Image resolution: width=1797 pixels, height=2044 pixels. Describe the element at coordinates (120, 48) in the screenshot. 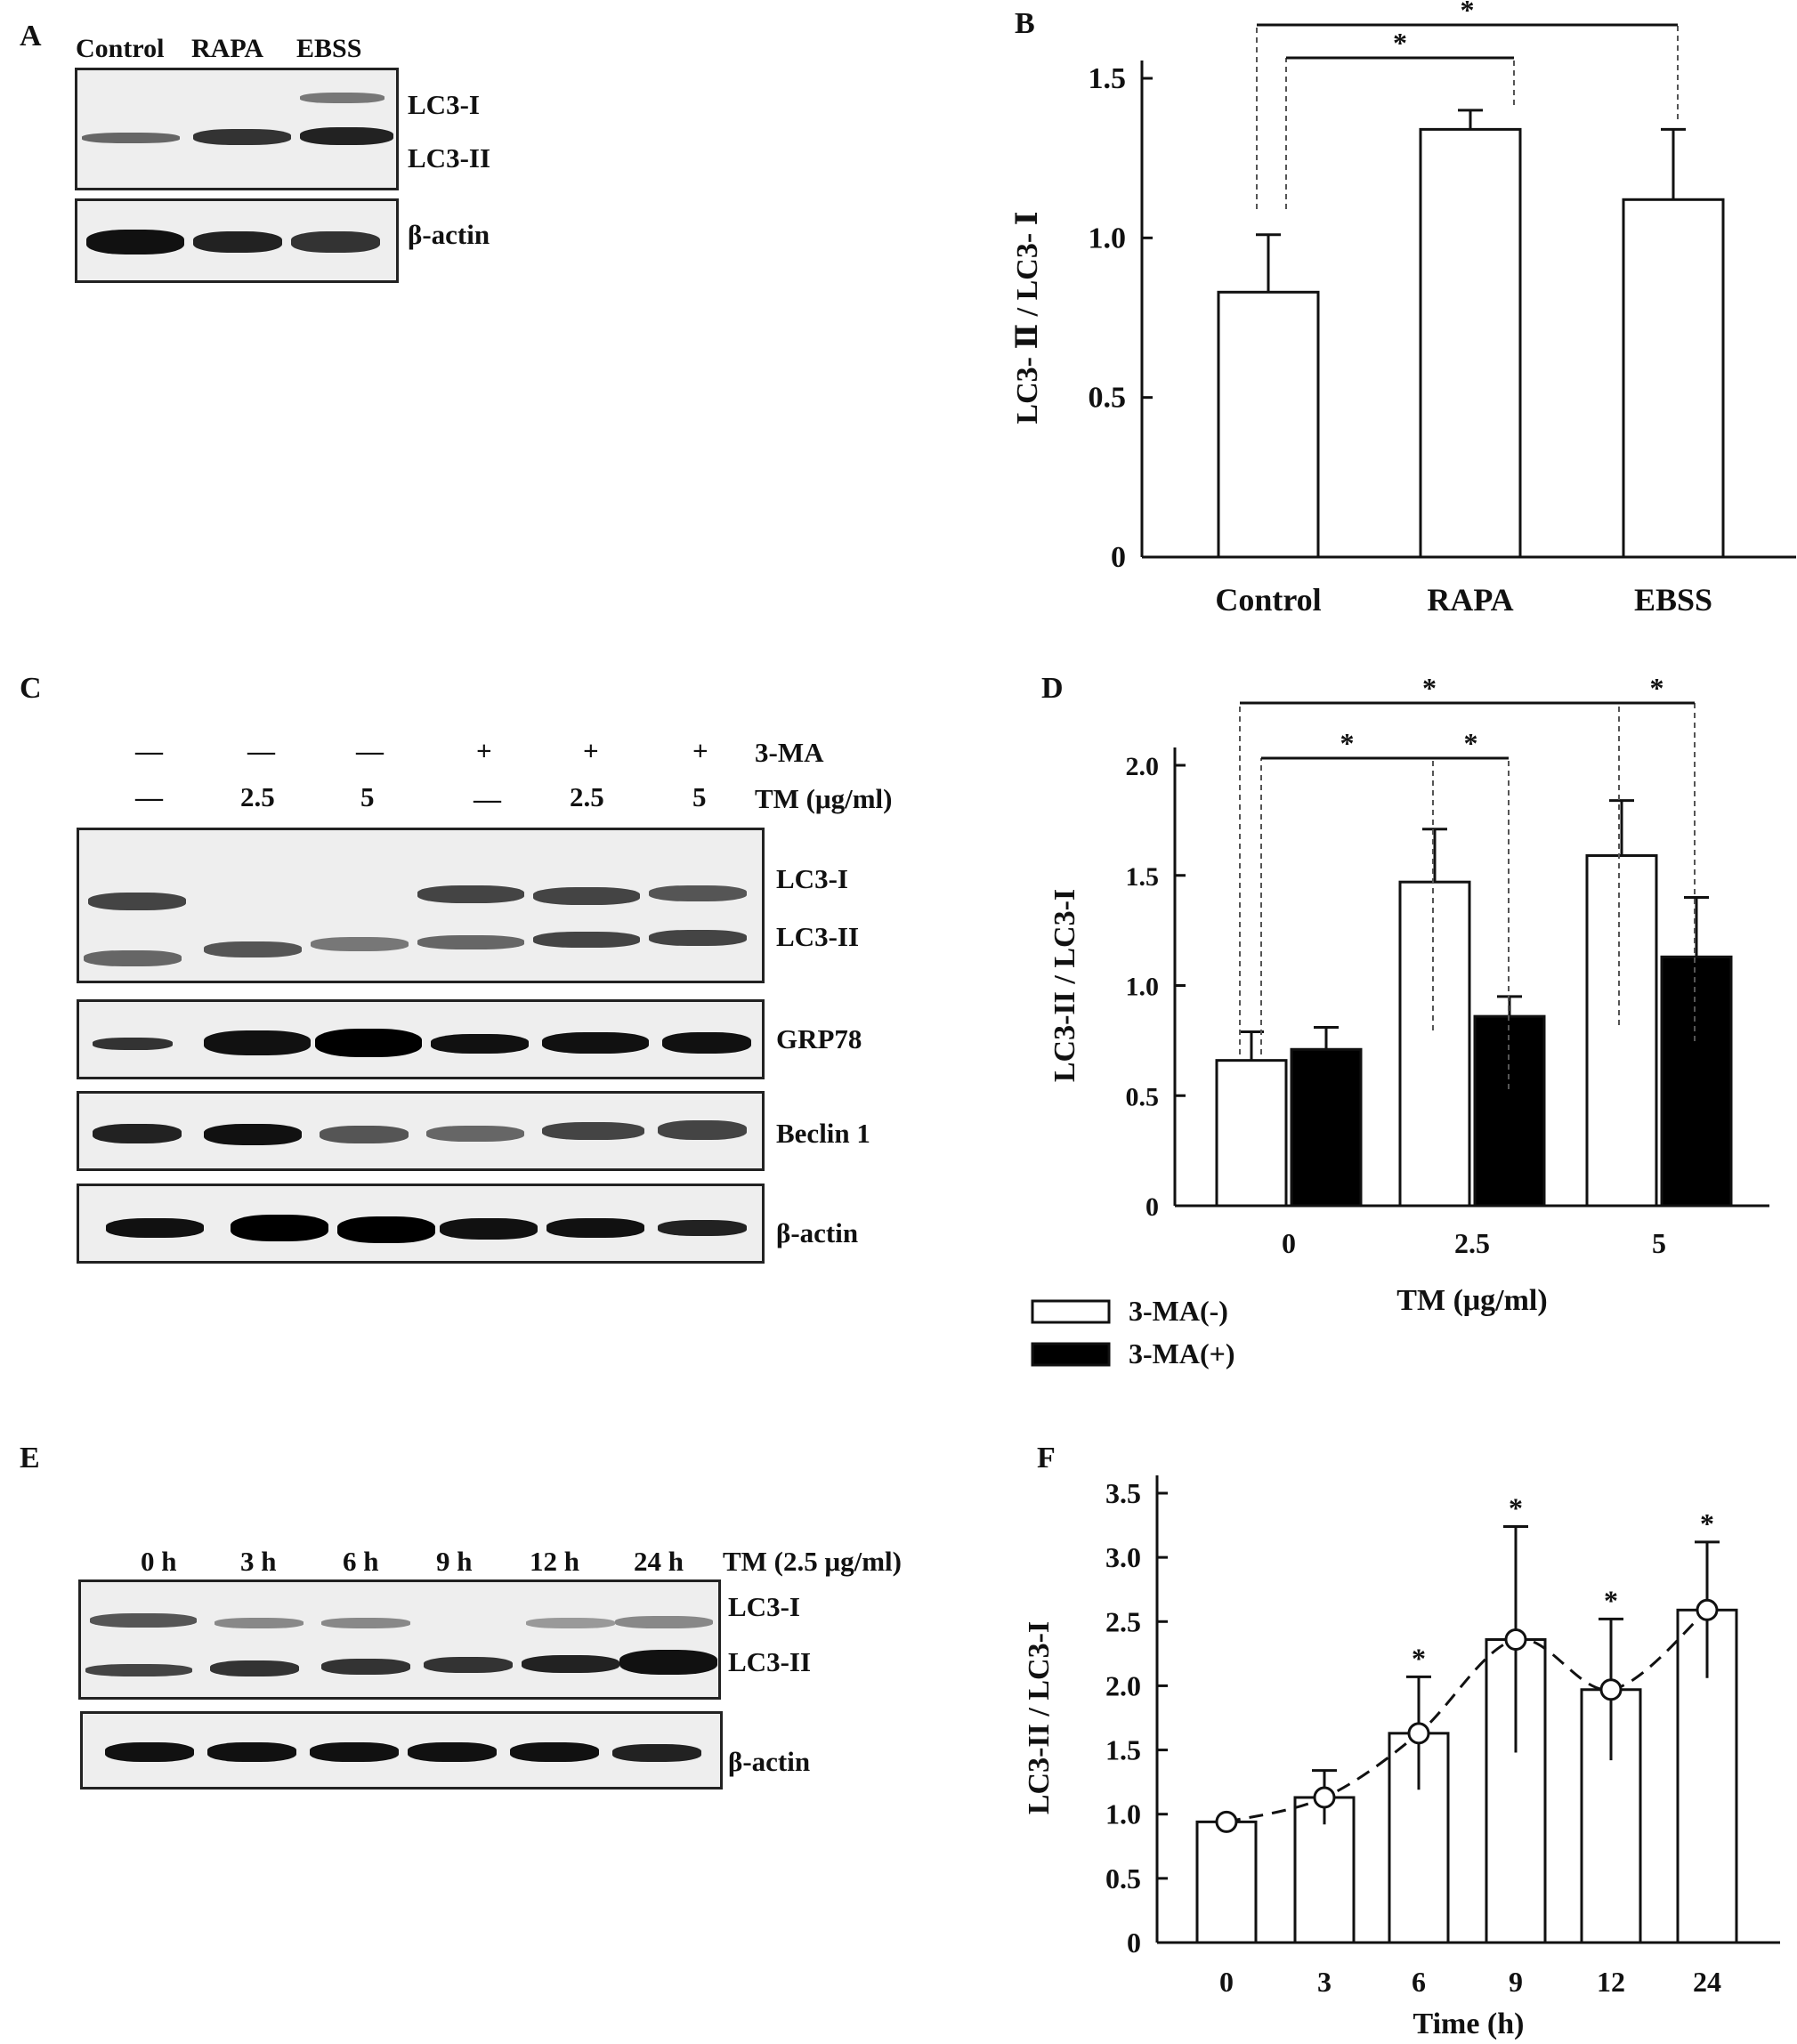

I see `blot-a-lane-control: Control` at that location.